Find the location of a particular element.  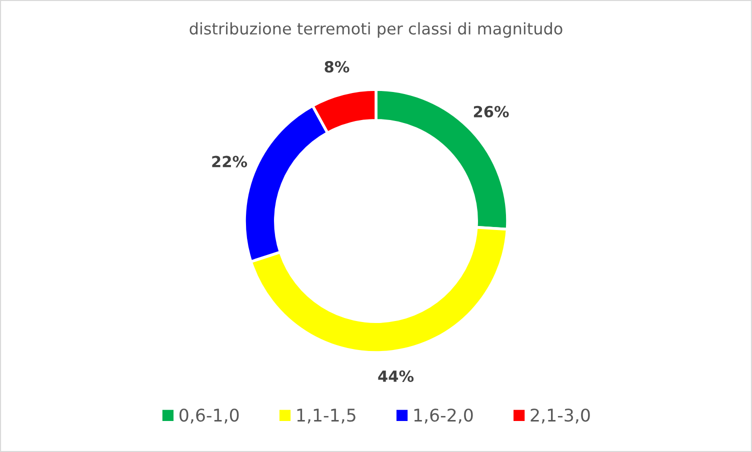

legend-label: 1,6-2,0 is located at coordinates (443, 416).